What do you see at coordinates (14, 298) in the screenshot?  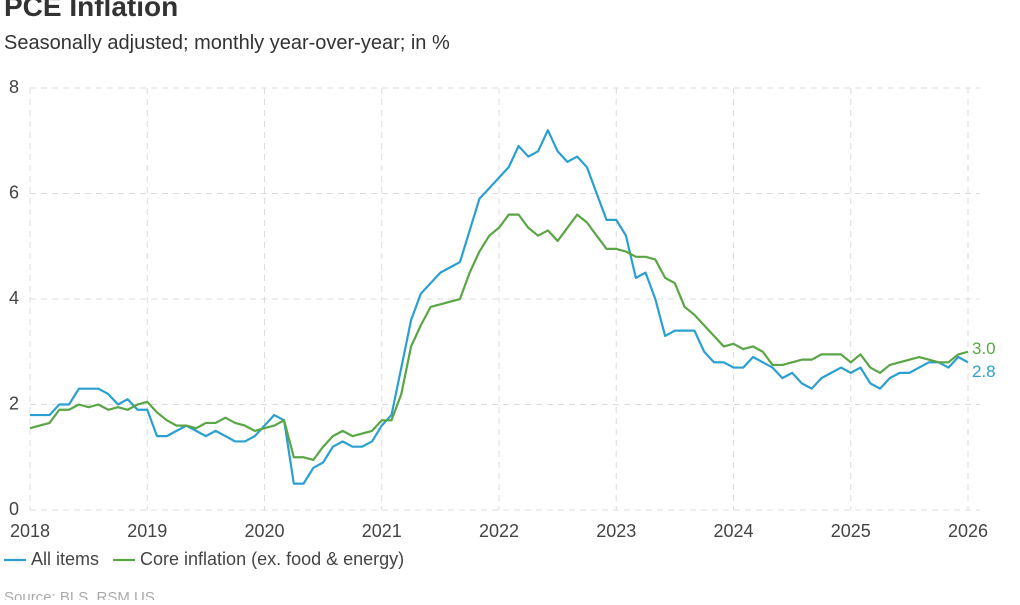 I see `y-tick-label: 4` at bounding box center [14, 298].